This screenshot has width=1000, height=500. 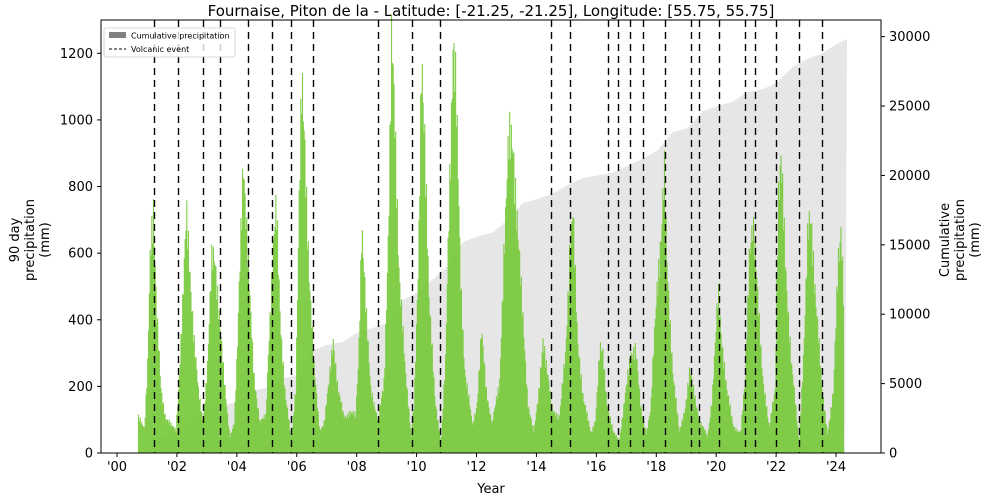 I want to click on y-axis-right-label: Cumulativeprecipitation(mm), so click(x=960, y=240).